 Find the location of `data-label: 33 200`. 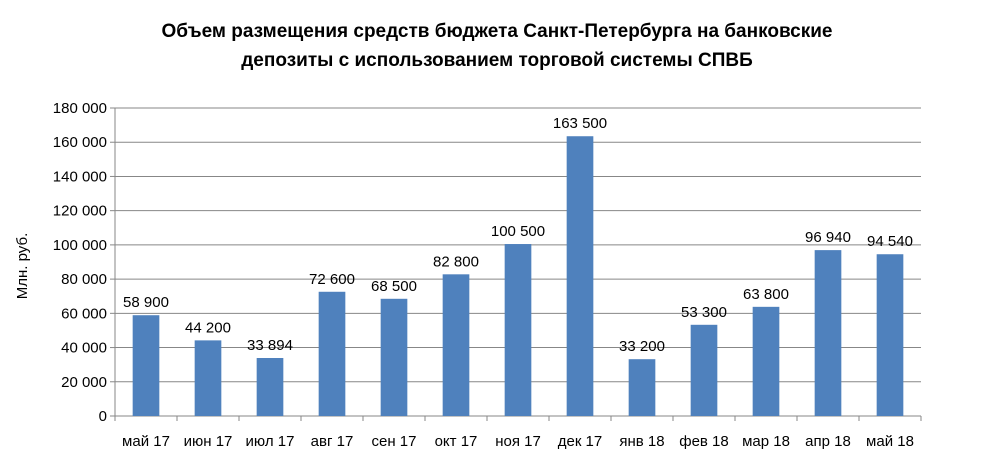

data-label: 33 200 is located at coordinates (642, 346).